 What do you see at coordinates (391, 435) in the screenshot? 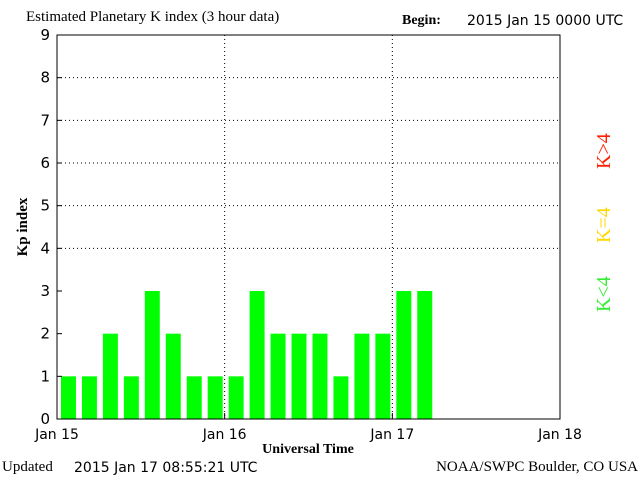
I see `x-tick-label: Jan 17` at bounding box center [391, 435].